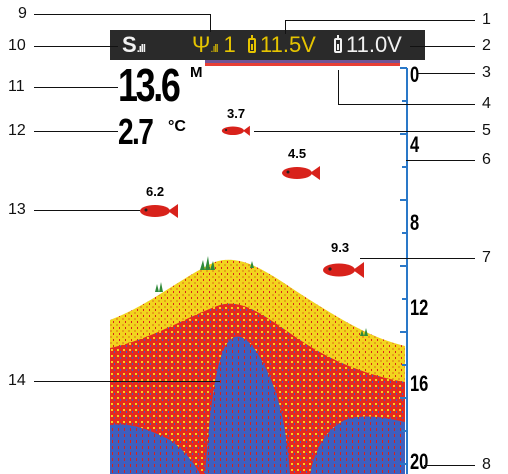 The image size is (508, 474). I want to click on gps-satellite-count: 1, so click(229, 44).